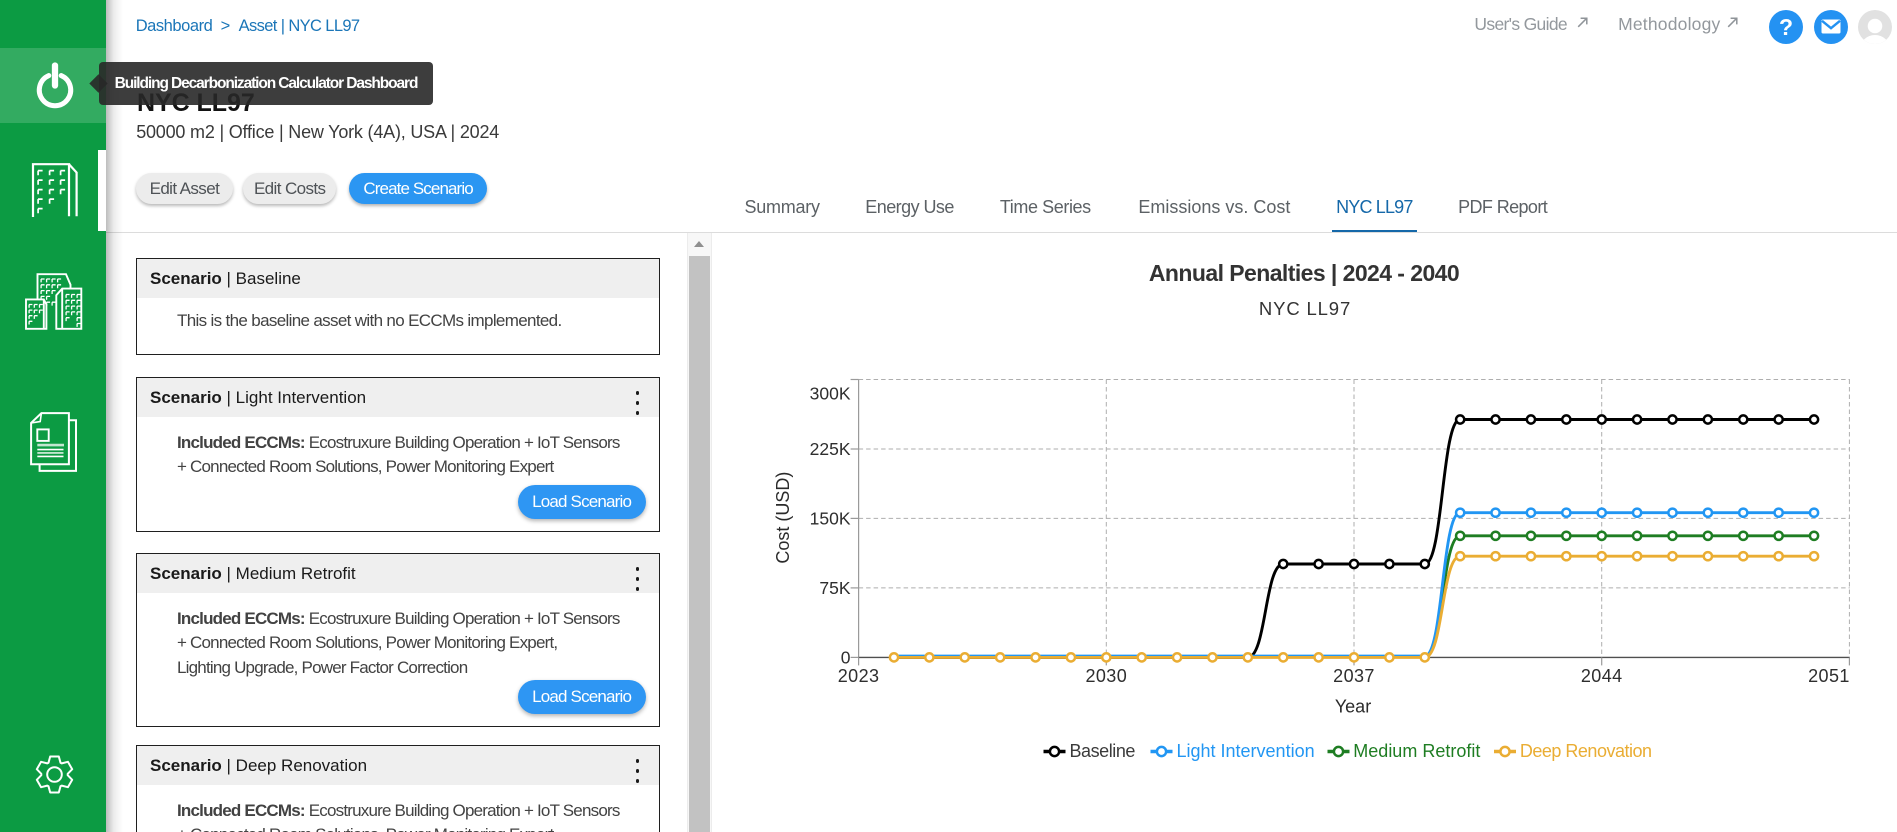 Image resolution: width=1897 pixels, height=832 pixels. I want to click on svg-text: Deep Renovation, so click(1586, 751).